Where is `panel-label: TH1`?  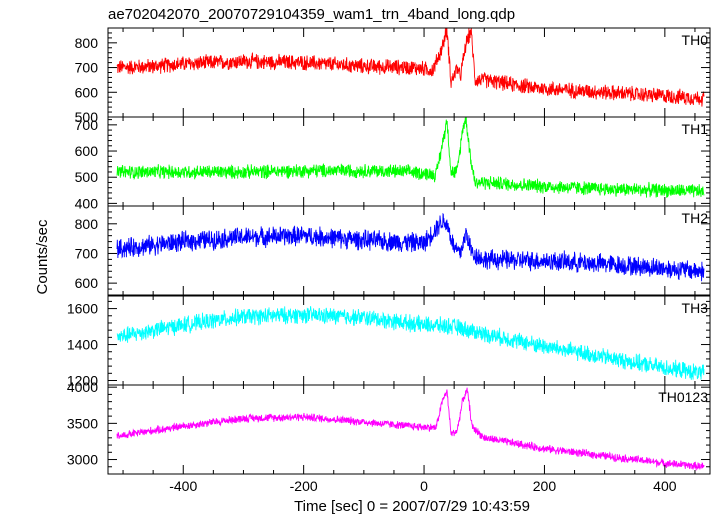 panel-label: TH1 is located at coordinates (695, 129).